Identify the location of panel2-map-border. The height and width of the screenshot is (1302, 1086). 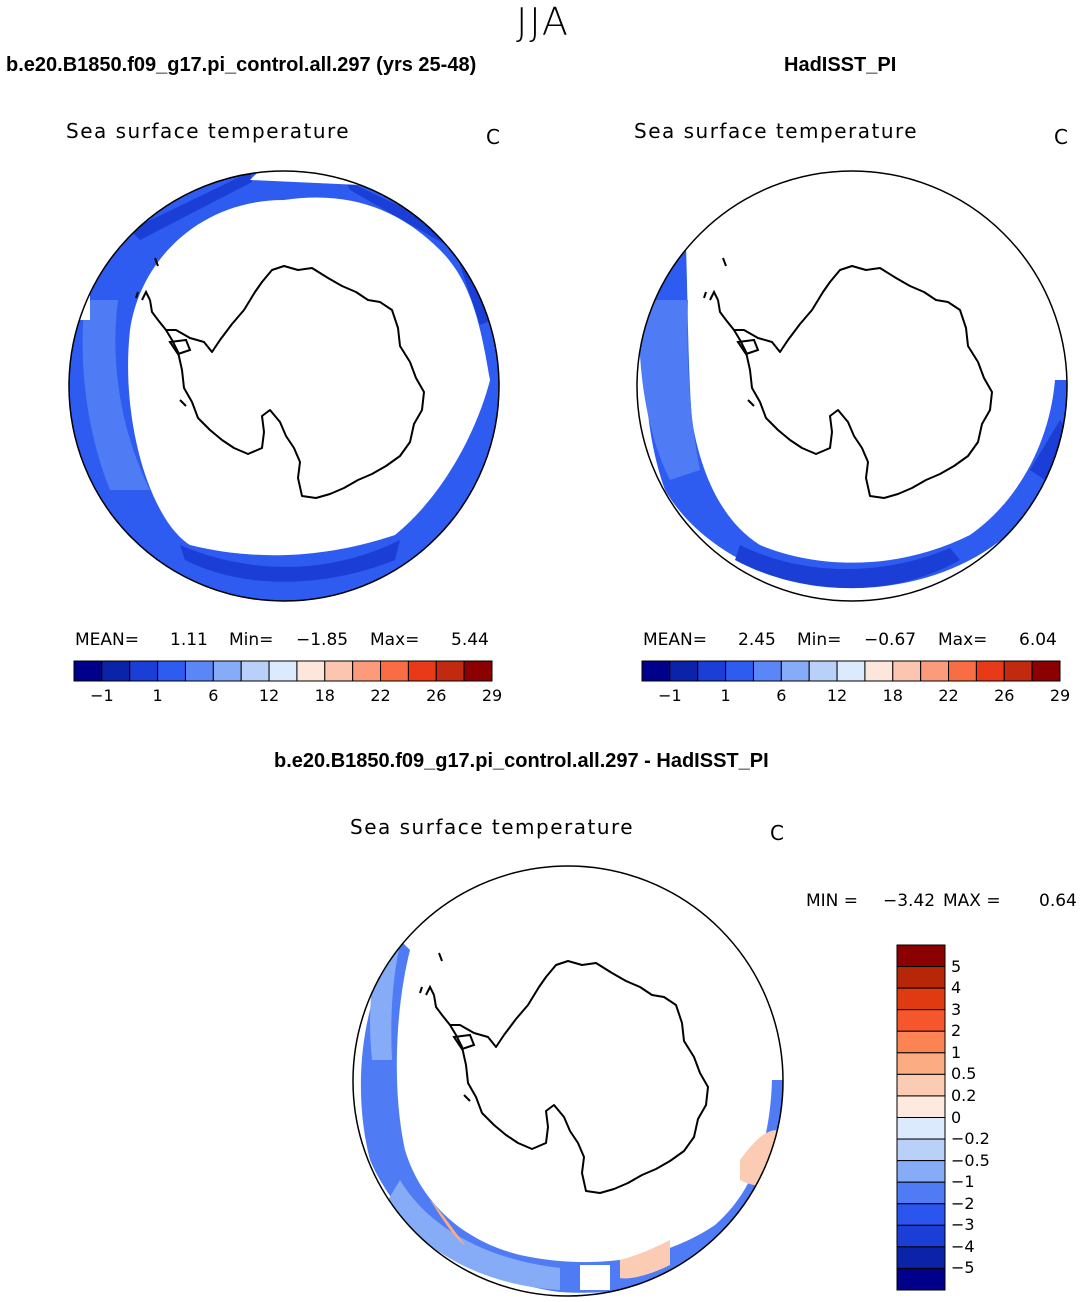
(852, 386).